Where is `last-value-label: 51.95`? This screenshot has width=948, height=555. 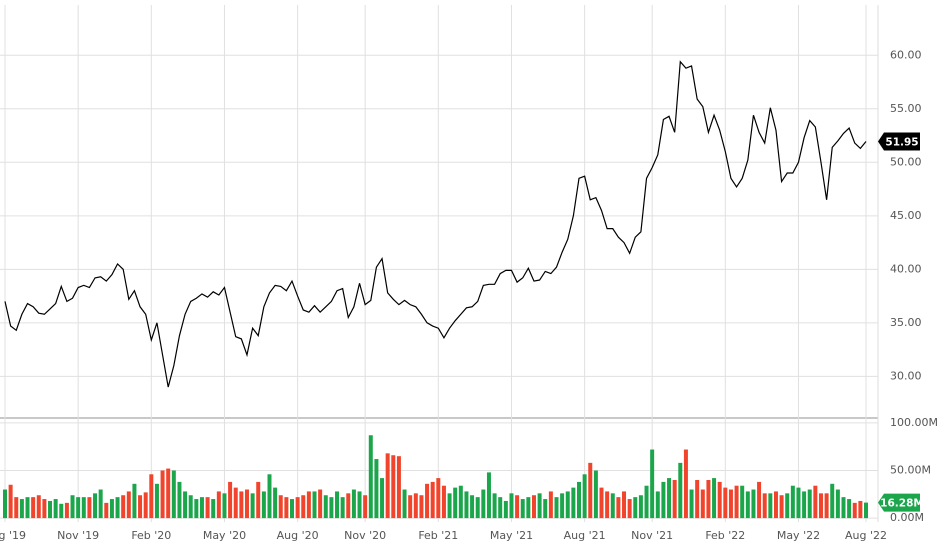 last-value-label: 51.95 is located at coordinates (901, 142).